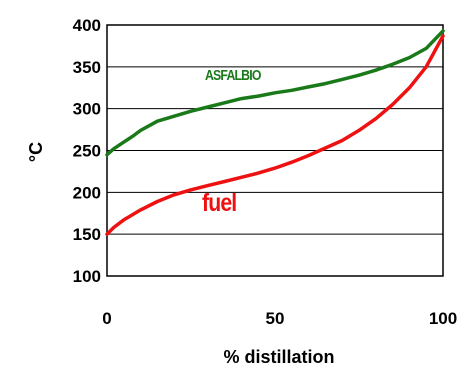 This screenshot has height=374, width=467. What do you see at coordinates (278, 357) in the screenshot?
I see `x-axis-title: % distillation` at bounding box center [278, 357].